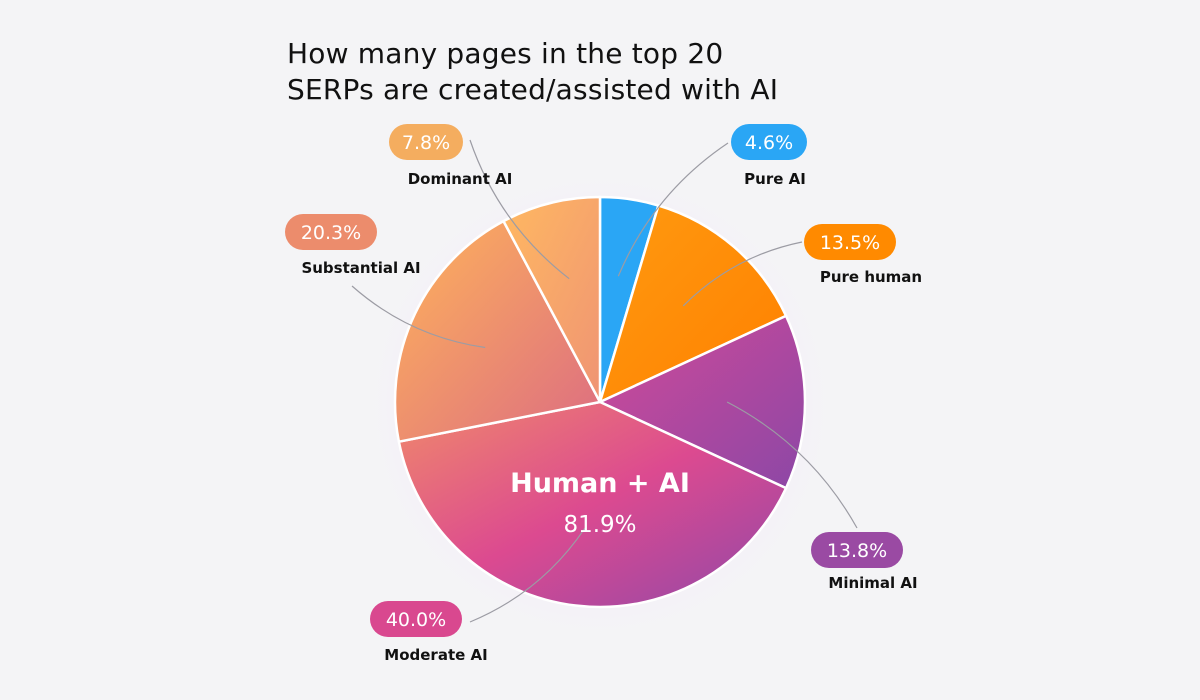 The image size is (1200, 700). I want to click on leader-line-dominant-ai, so click(519, 209).